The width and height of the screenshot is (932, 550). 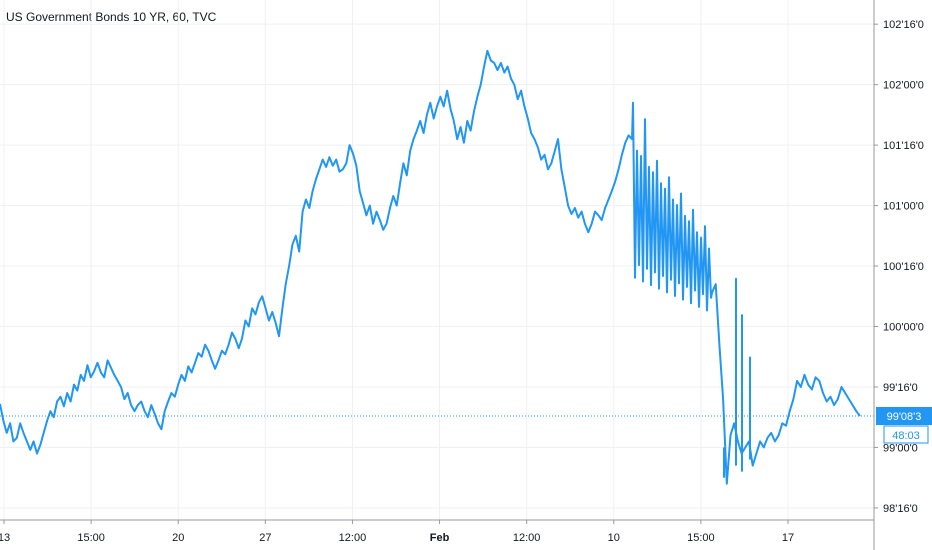 I want to click on y-tick-label: 101'00'0, so click(x=903, y=207).